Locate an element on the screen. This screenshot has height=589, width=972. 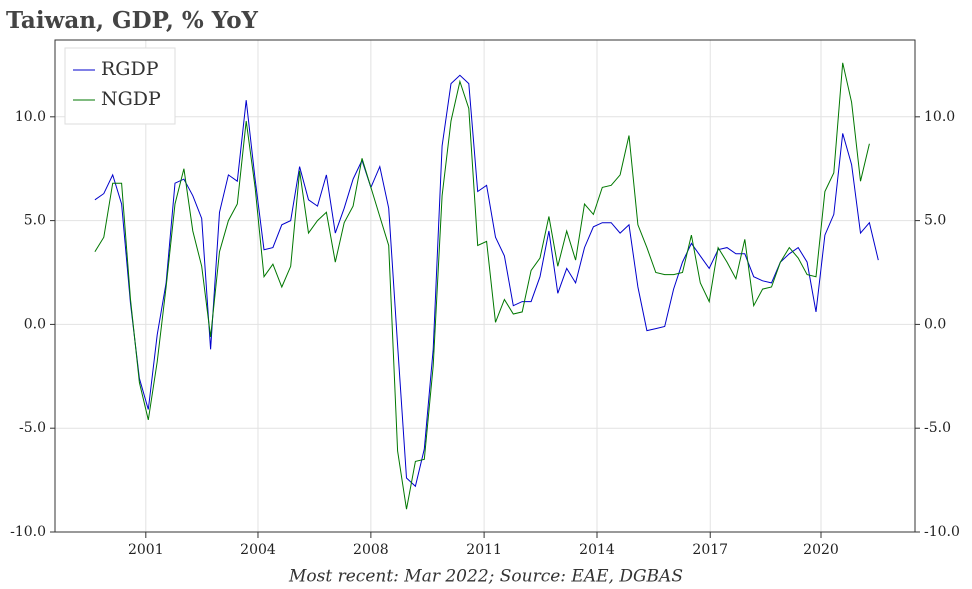
y2-tick-label: -5.0 is located at coordinates (937, 428).